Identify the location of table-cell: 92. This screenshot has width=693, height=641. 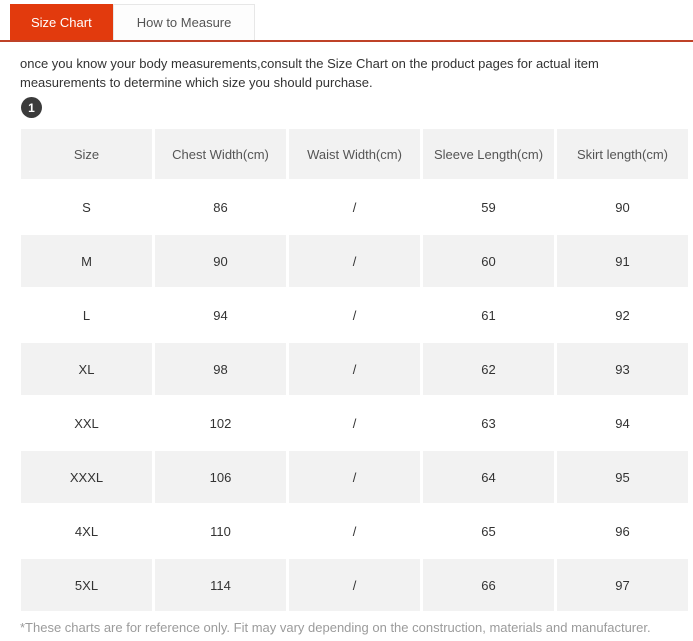
(622, 315).